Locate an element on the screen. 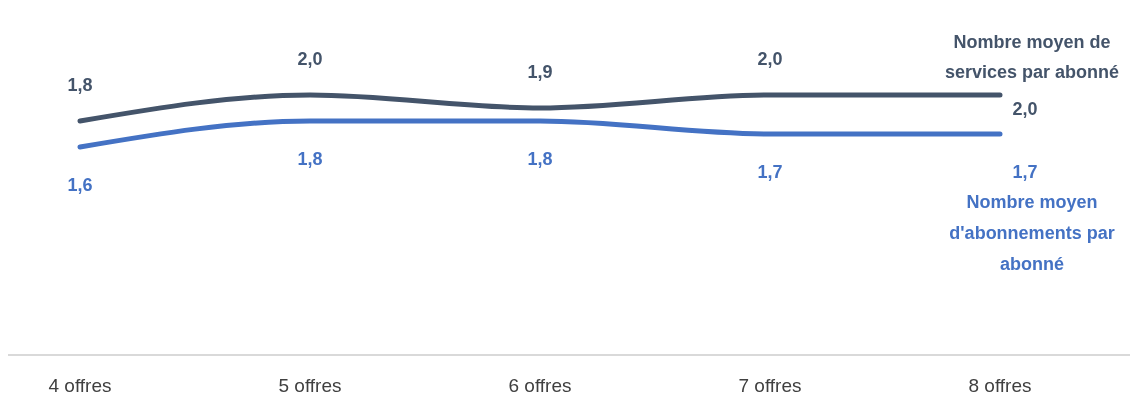 This screenshot has width=1138, height=401. x-tick-label: 5 offres is located at coordinates (310, 385).